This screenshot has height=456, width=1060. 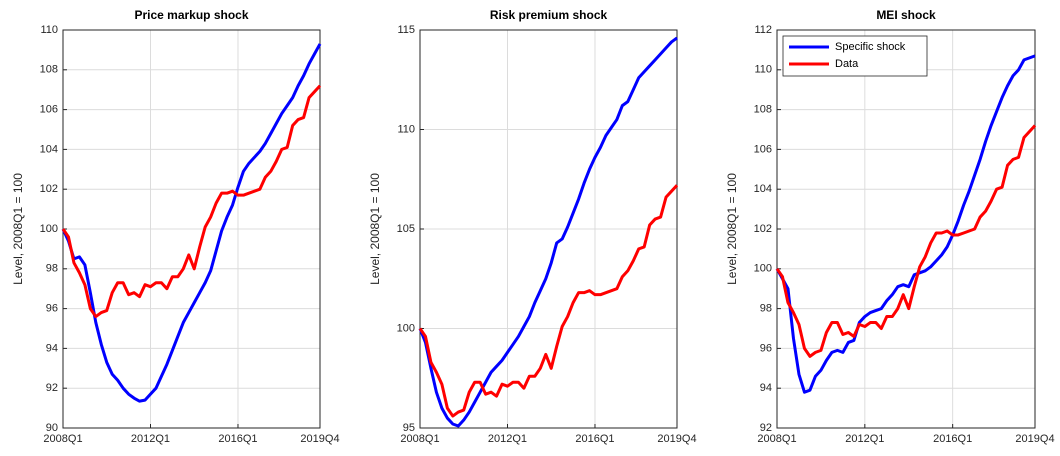 What do you see at coordinates (409, 428) in the screenshot?
I see `y-tick-label: 95` at bounding box center [409, 428].